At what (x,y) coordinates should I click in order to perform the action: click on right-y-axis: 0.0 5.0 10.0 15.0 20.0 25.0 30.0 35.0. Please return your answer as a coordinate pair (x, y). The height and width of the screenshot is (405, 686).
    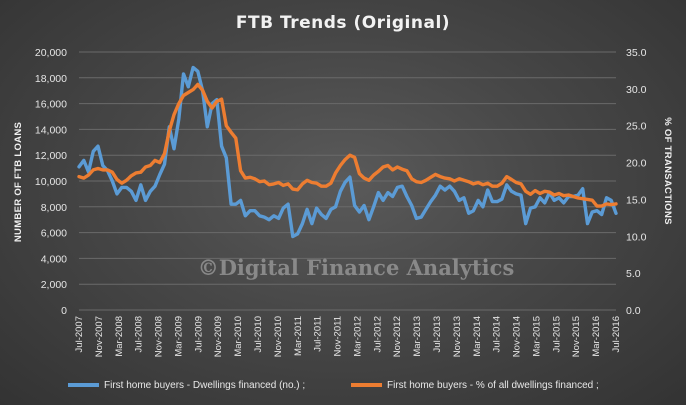
    Looking at the image, I should click on (636, 182).